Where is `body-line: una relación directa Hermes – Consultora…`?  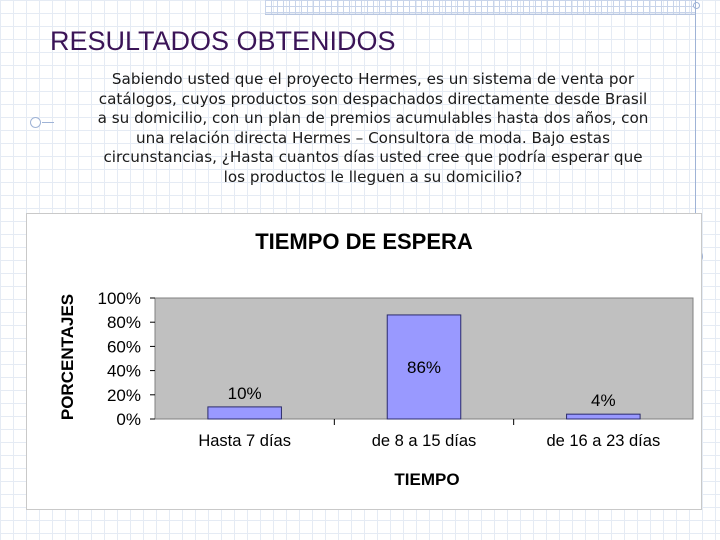 body-line: una relación directa Hermes – Consultora… is located at coordinates (373, 137).